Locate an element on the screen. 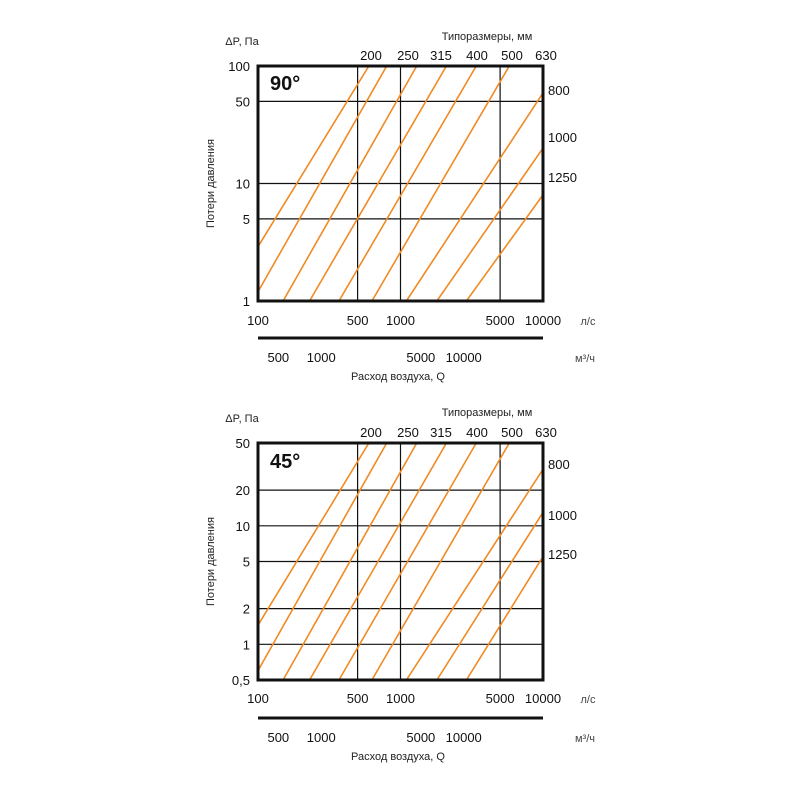  y-tick-label: 0,5 is located at coordinates (241, 680).